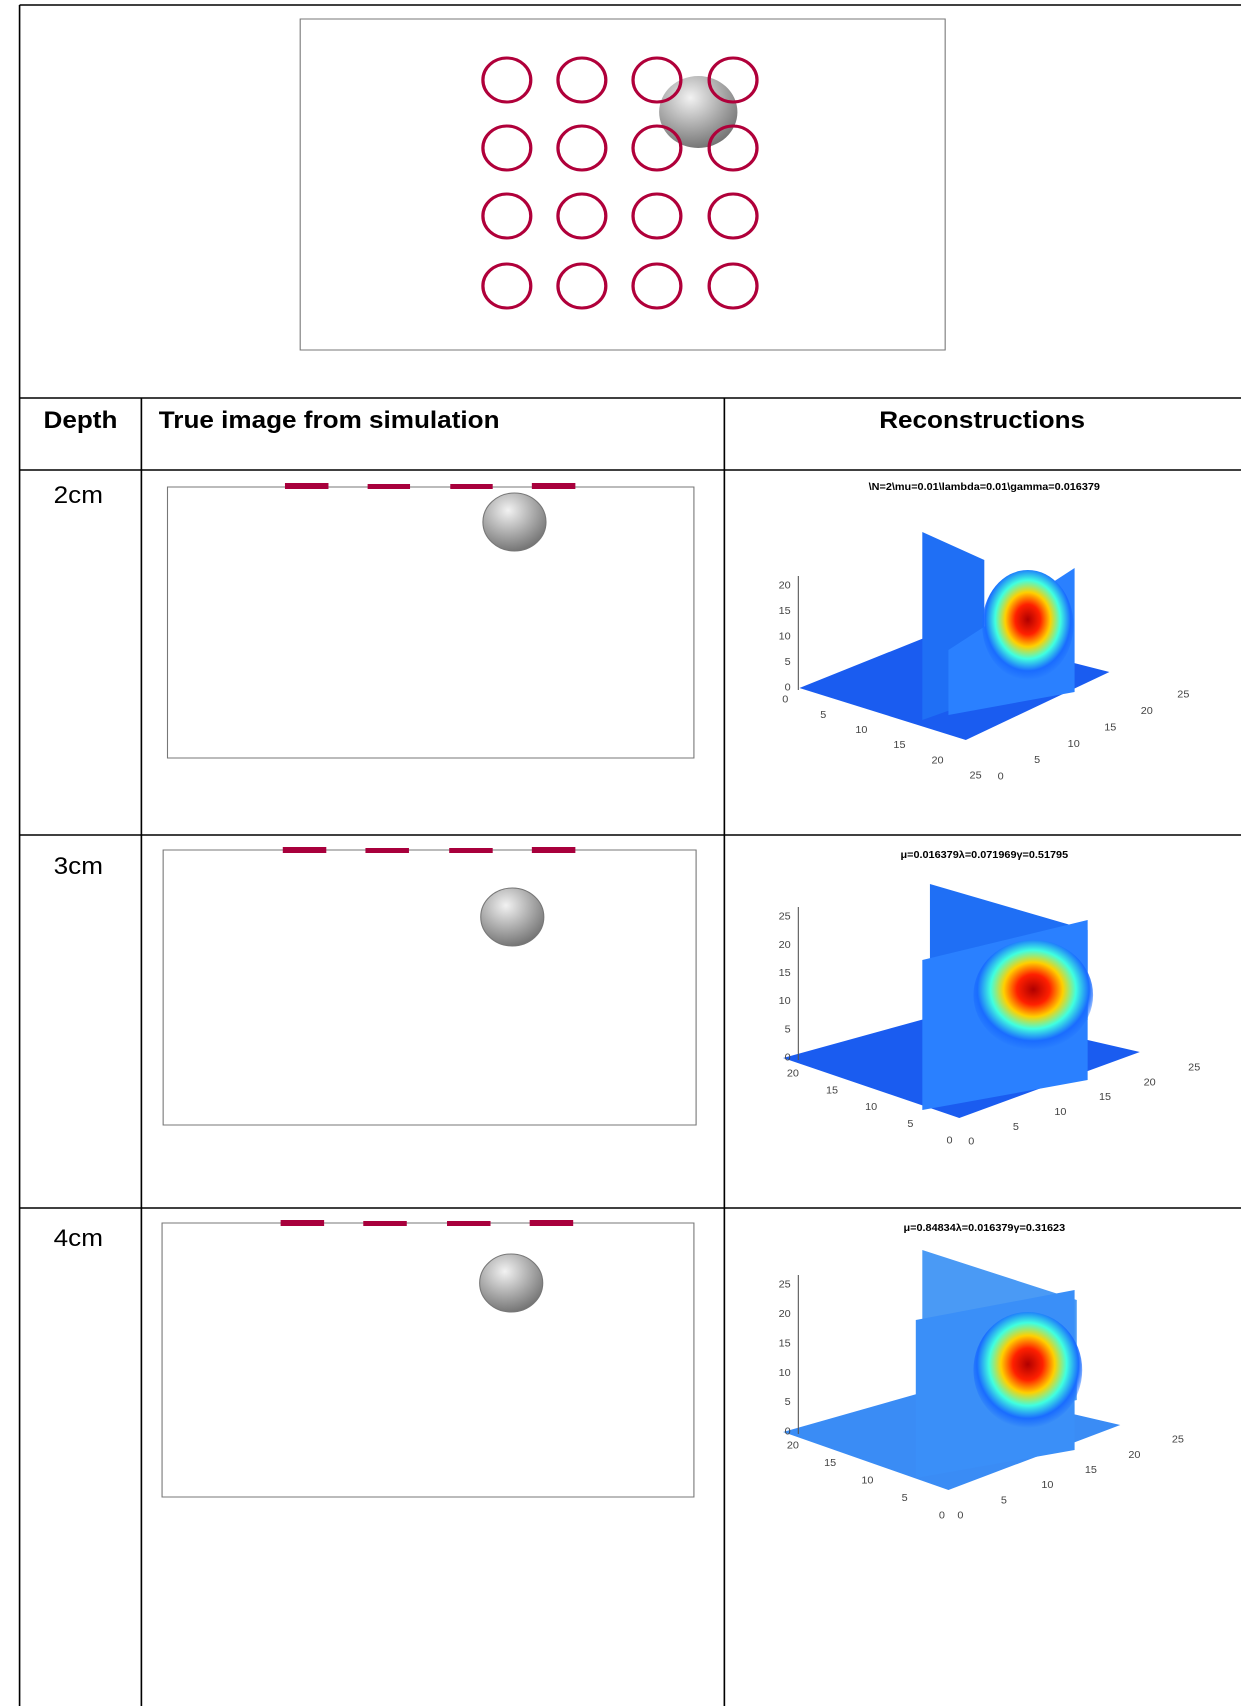 The image size is (1241, 1706). I want to click on plot-title: μ=0.016379λ=0.071969γ=0.51795, so click(984, 855).